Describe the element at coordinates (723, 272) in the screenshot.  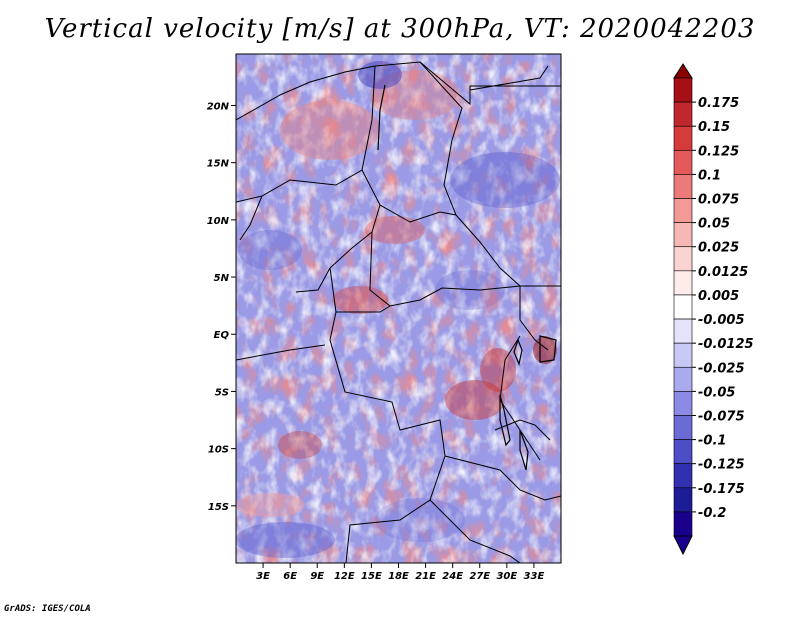
I see `colorbar-label: 0.0125` at that location.